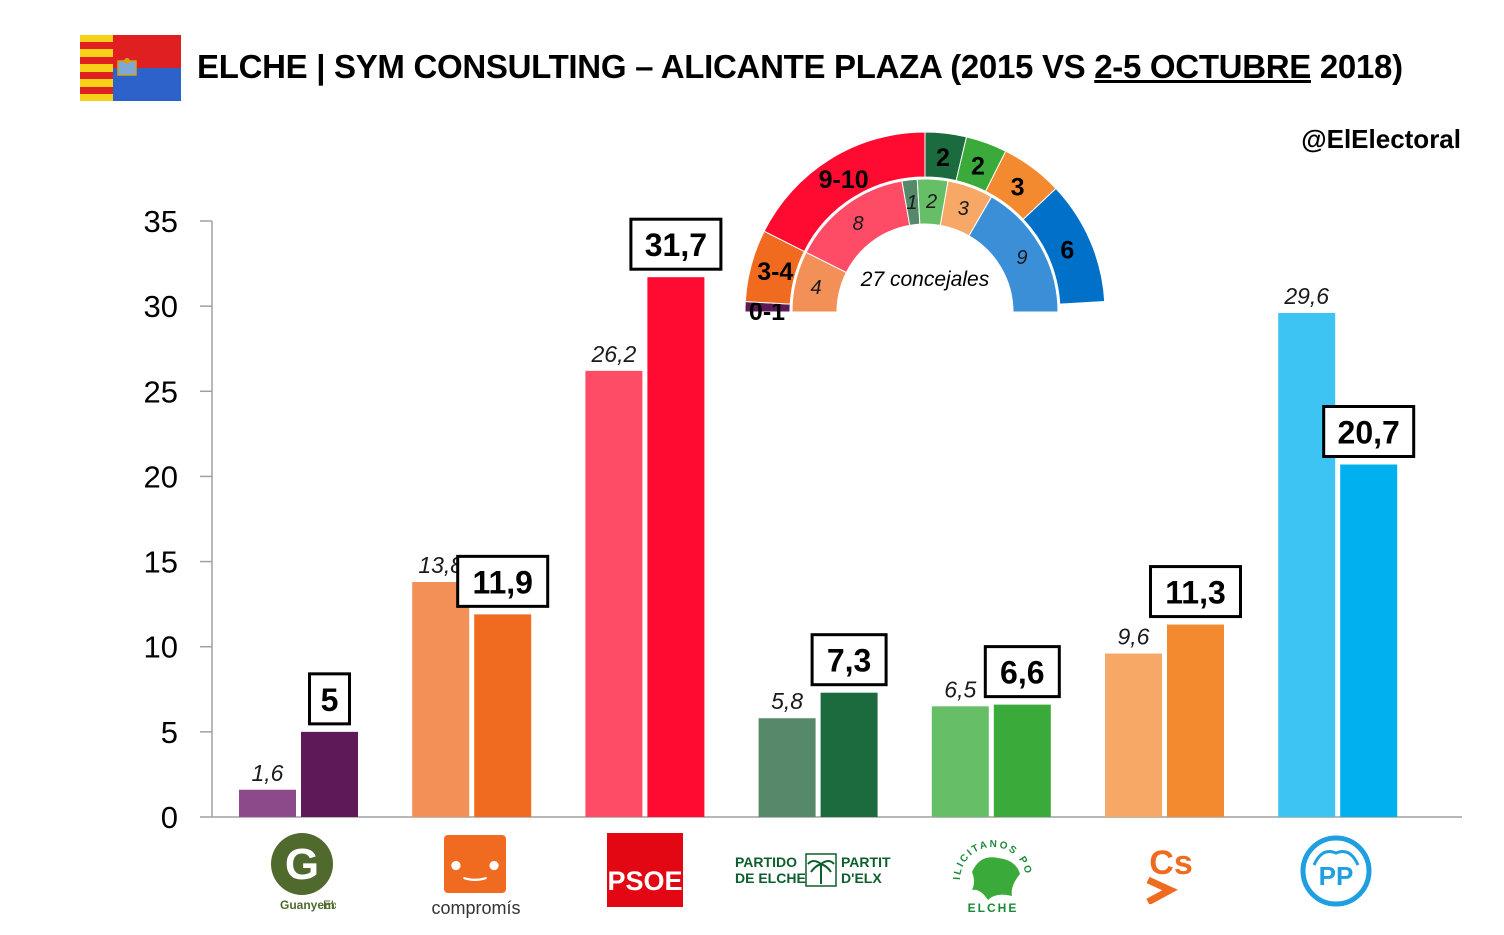  I want to click on seats-2015-label: 3, so click(963, 209).